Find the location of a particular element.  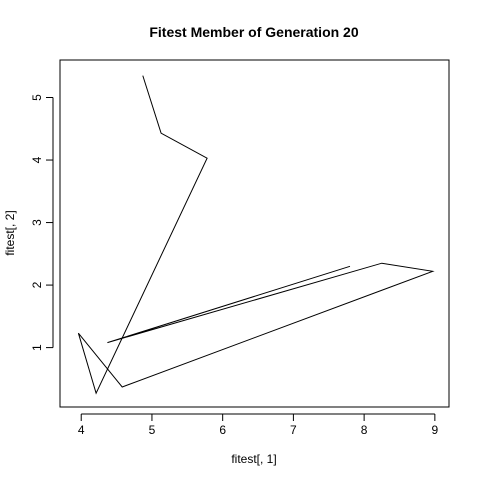

x-axis-label: fitest[, 1] is located at coordinates (253, 459).